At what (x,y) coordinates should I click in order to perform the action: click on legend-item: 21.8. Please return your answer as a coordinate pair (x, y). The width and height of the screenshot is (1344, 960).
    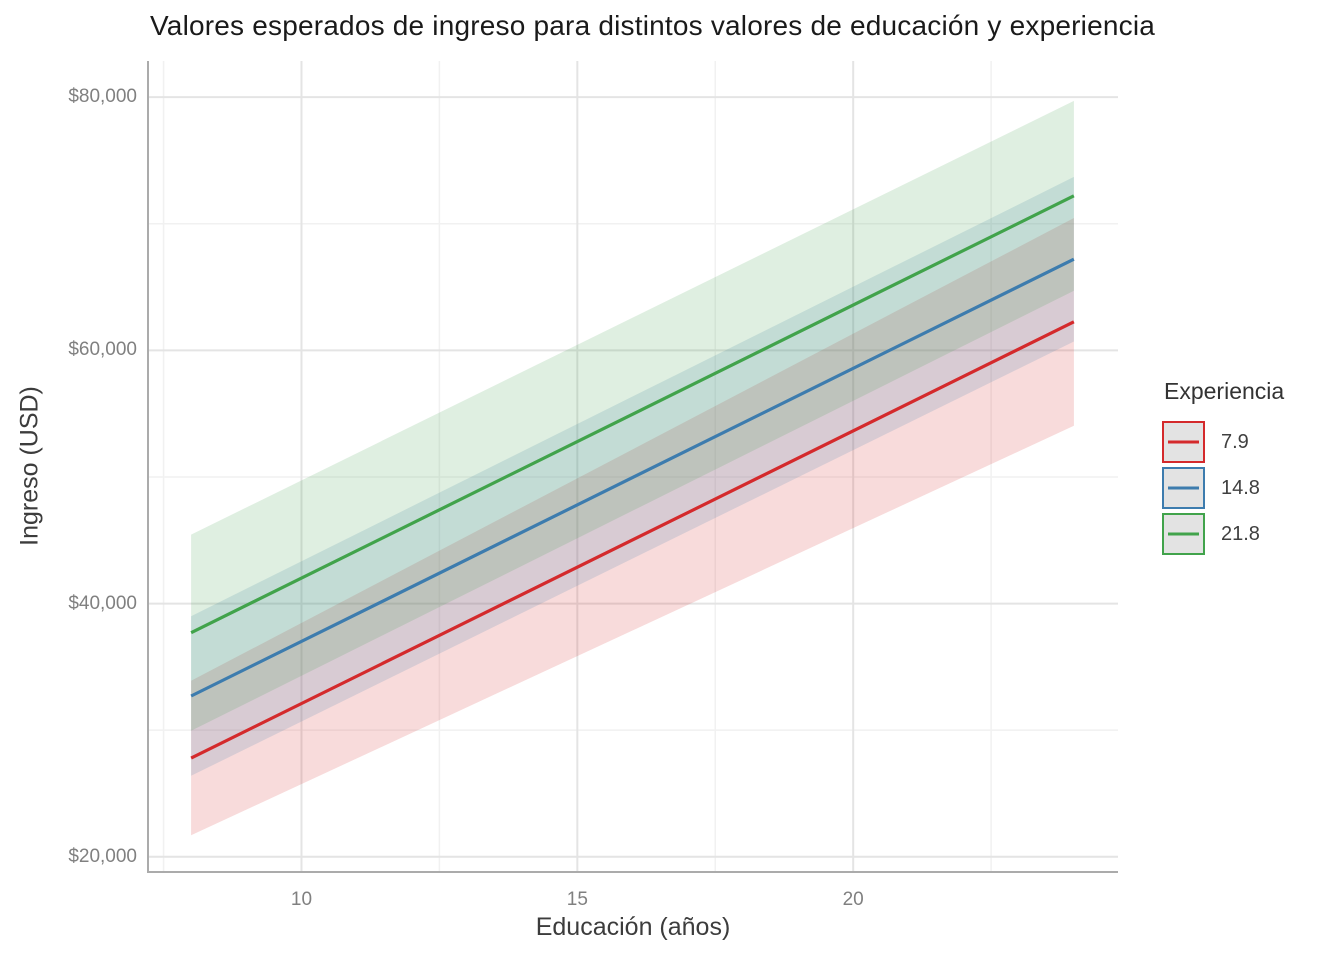
    Looking at the image, I should click on (1223, 534).